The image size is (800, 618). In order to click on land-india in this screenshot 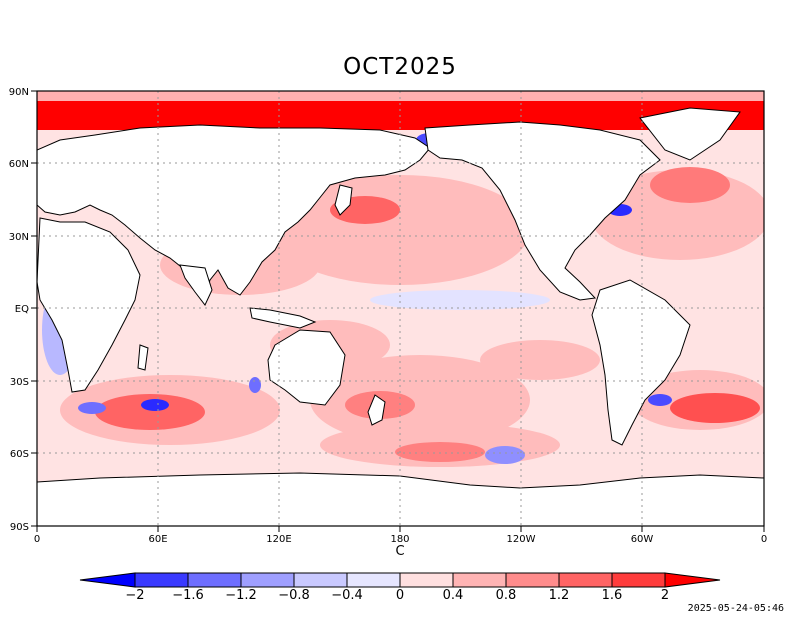, I will do `click(196, 285)`.